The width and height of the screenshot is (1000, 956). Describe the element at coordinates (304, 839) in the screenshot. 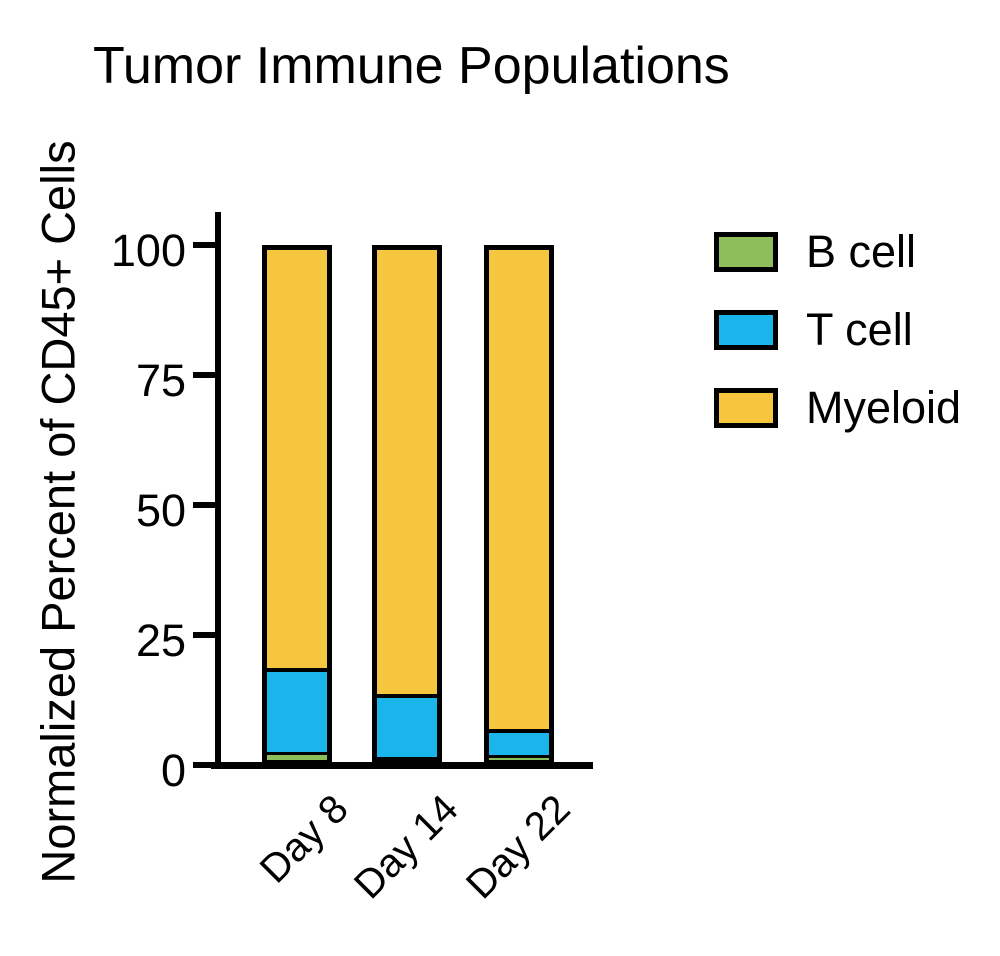

I see `x-tick-label-day-8: Day 8` at that location.